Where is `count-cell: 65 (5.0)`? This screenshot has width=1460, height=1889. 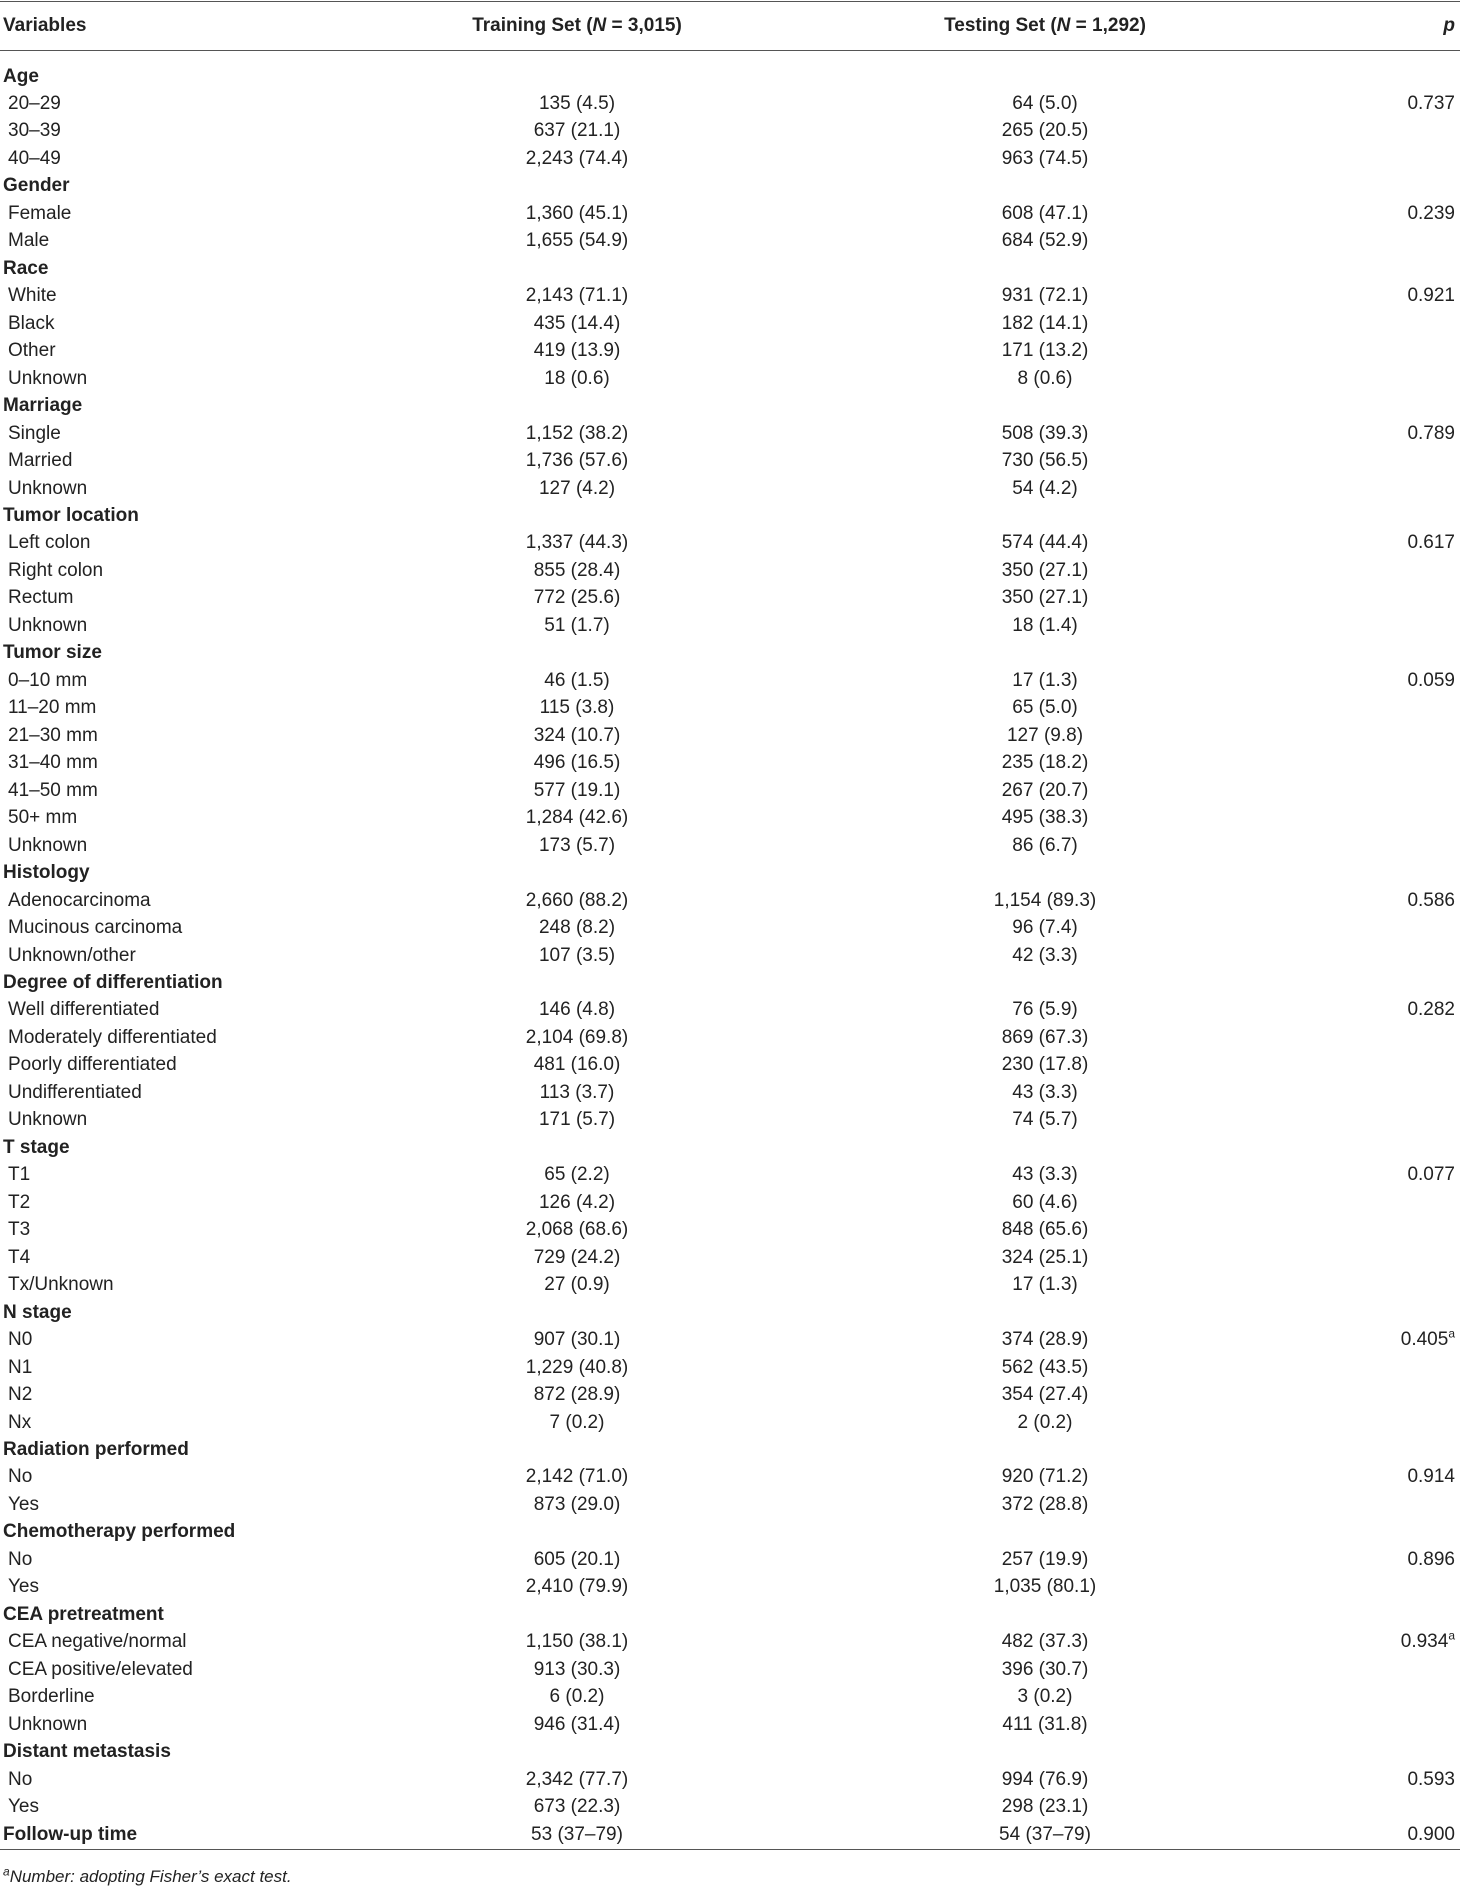
count-cell: 65 (5.0) is located at coordinates (1045, 707).